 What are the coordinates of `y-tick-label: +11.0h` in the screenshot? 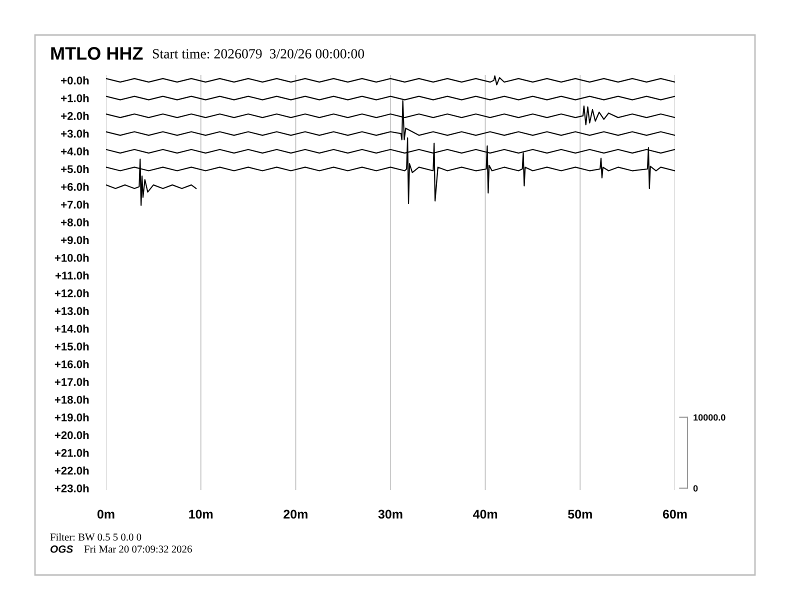 It's located at (72, 275).